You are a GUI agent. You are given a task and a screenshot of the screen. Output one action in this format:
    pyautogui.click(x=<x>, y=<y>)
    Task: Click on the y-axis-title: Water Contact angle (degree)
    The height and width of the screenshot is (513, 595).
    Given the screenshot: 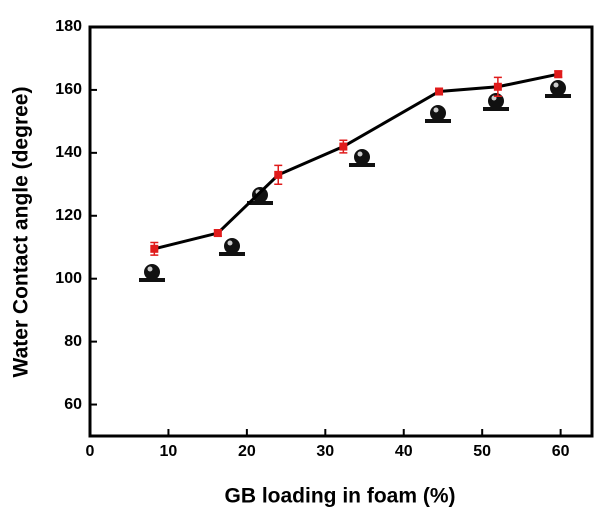 What is the action you would take?
    pyautogui.click(x=21, y=232)
    